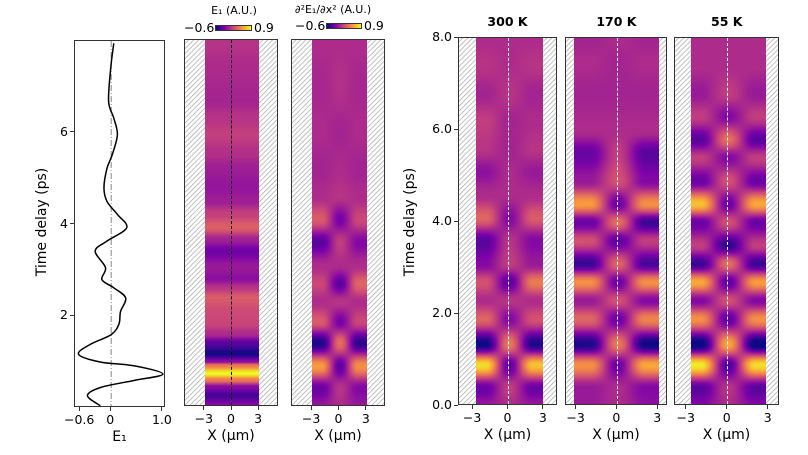 Image resolution: width=808 pixels, height=455 pixels. I want to click on y-tick-label: 8.0, so click(442, 36).